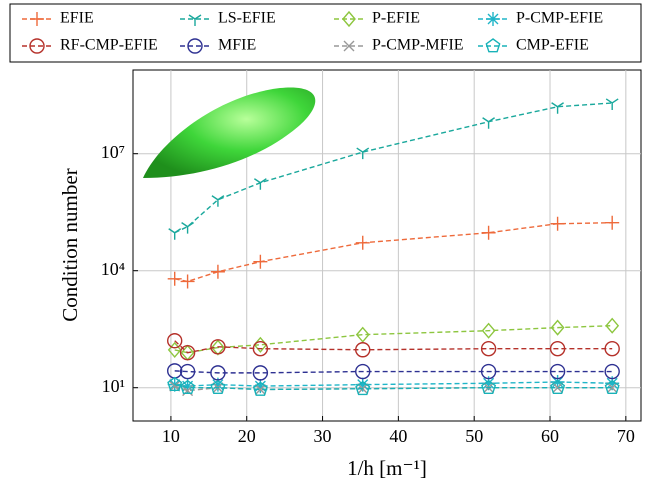 The height and width of the screenshot is (497, 652). Describe the element at coordinates (552, 45) in the screenshot. I see `legend-label: CMP-EFIE` at that location.